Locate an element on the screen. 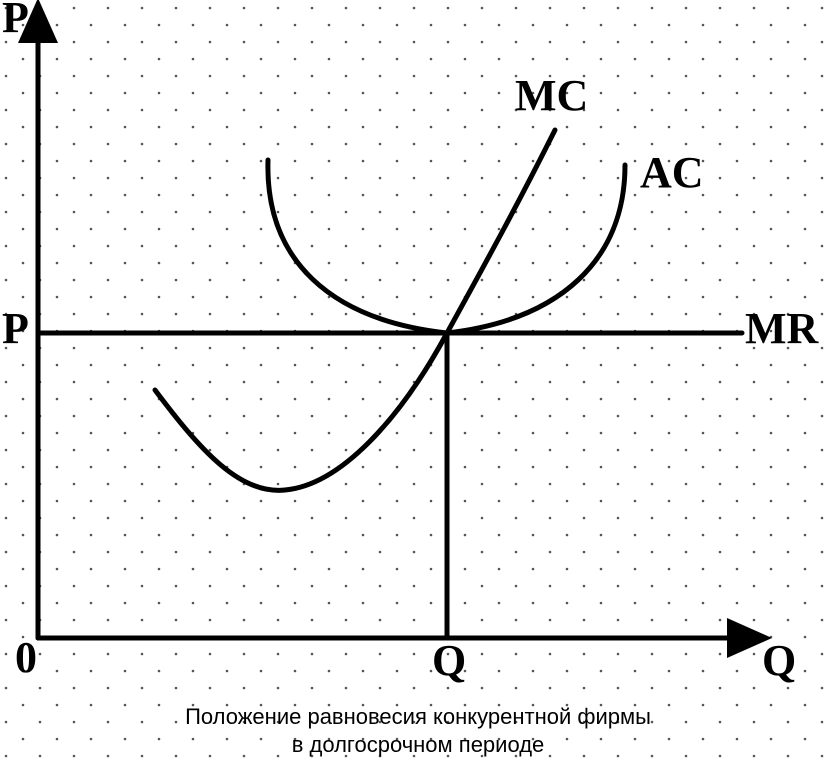 This screenshot has width=832, height=764. price-label: P is located at coordinates (15, 328).